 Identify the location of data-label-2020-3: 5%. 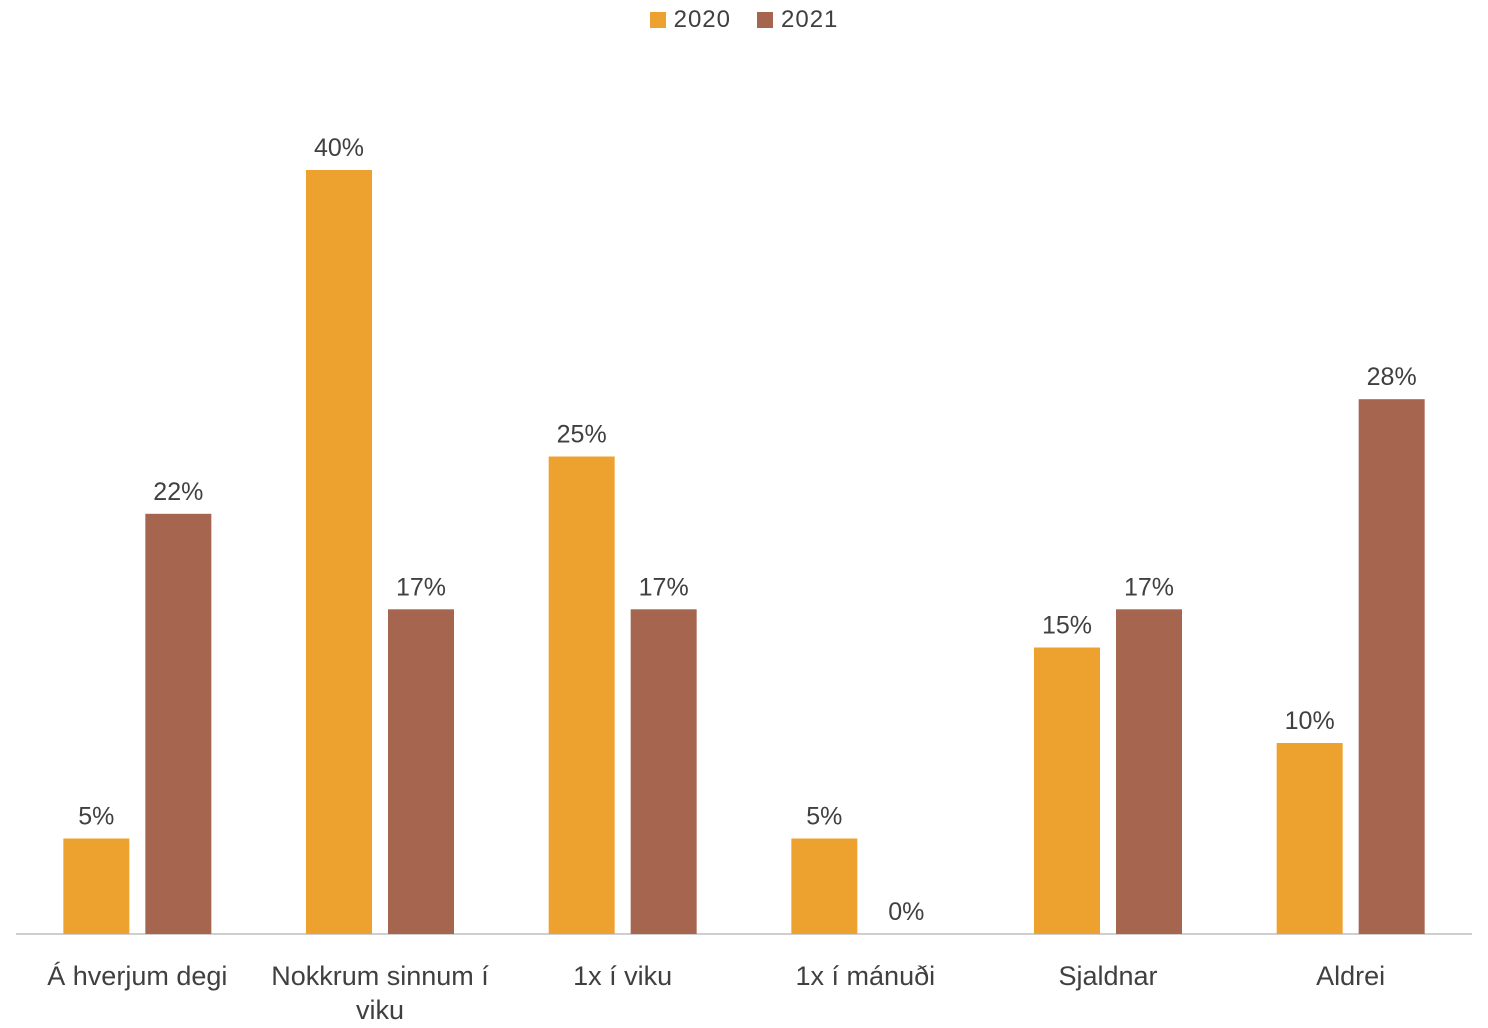
(824, 817).